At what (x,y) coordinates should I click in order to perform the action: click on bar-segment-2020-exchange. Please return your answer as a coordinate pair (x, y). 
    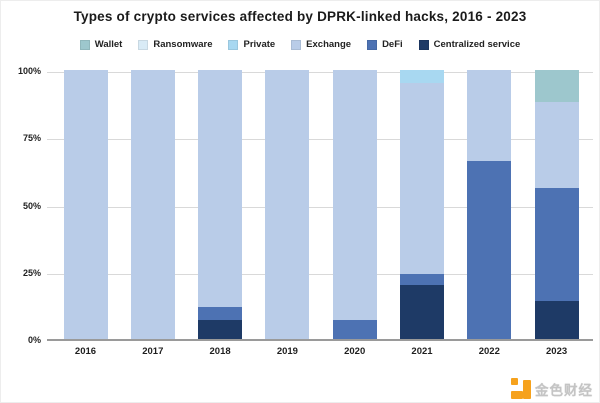
    Looking at the image, I should click on (354, 195).